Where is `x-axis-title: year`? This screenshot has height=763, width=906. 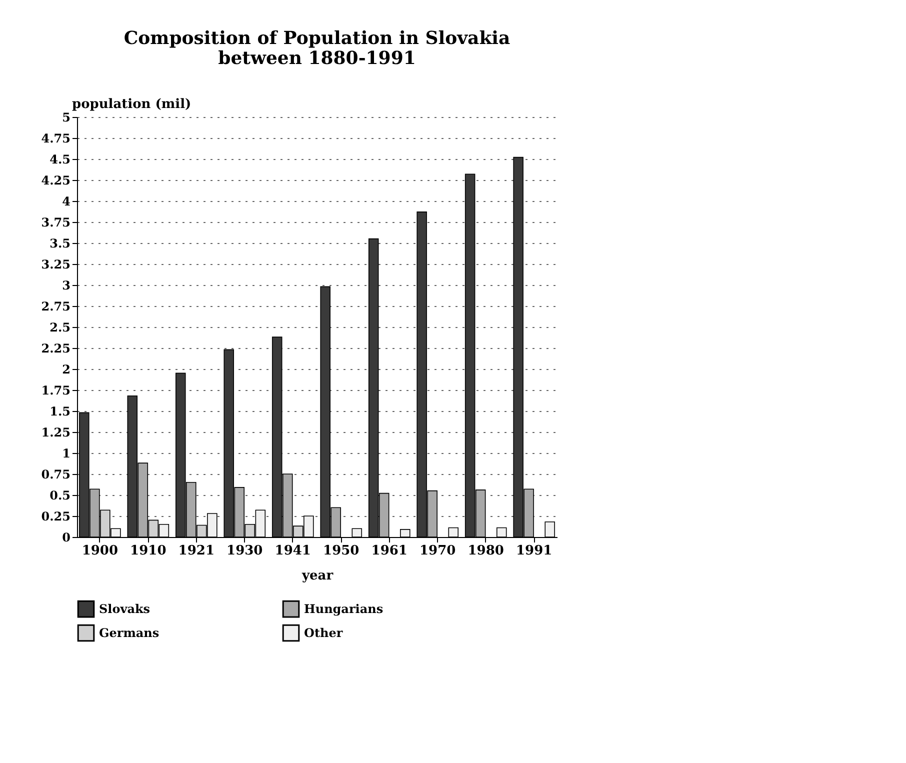 x-axis-title: year is located at coordinates (317, 576).